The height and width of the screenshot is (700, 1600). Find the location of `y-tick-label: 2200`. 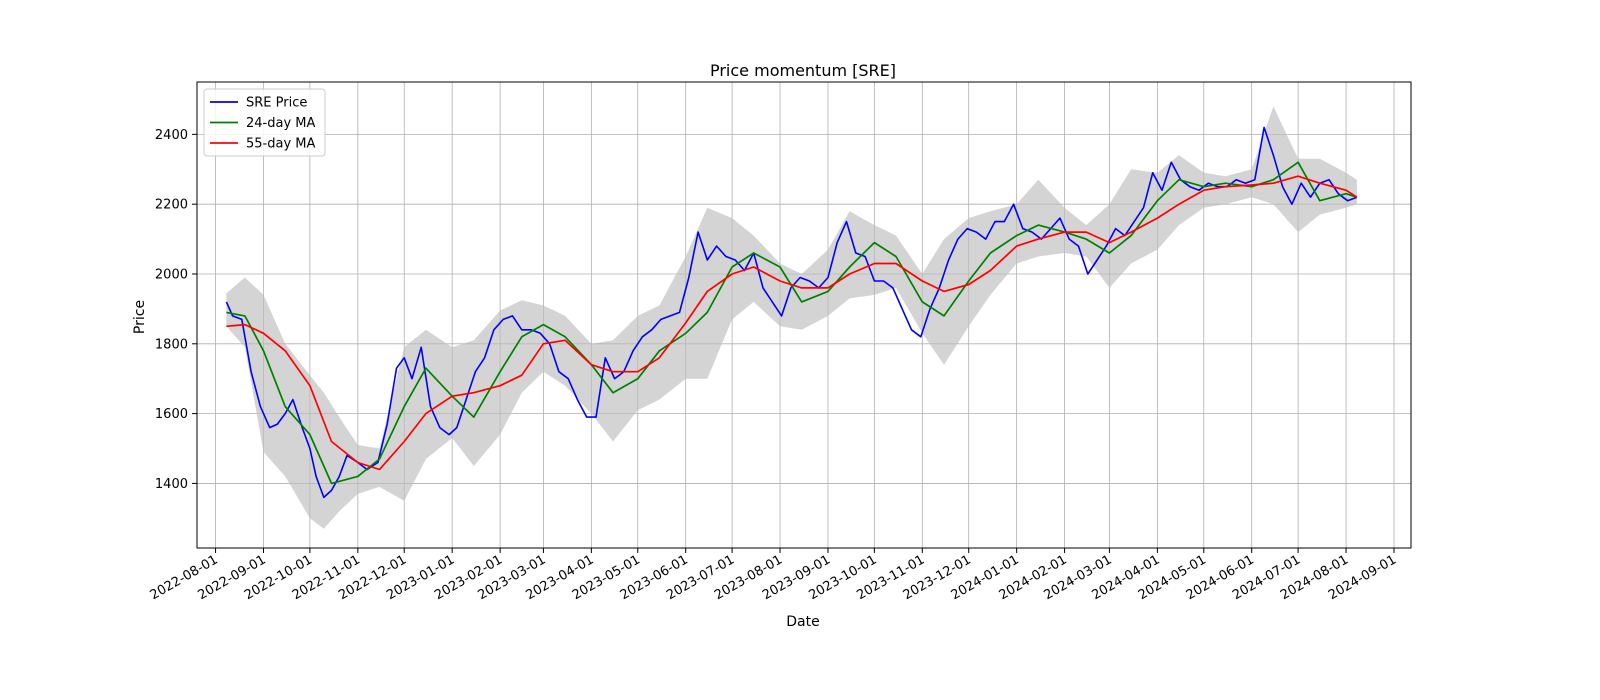

y-tick-label: 2200 is located at coordinates (171, 205).